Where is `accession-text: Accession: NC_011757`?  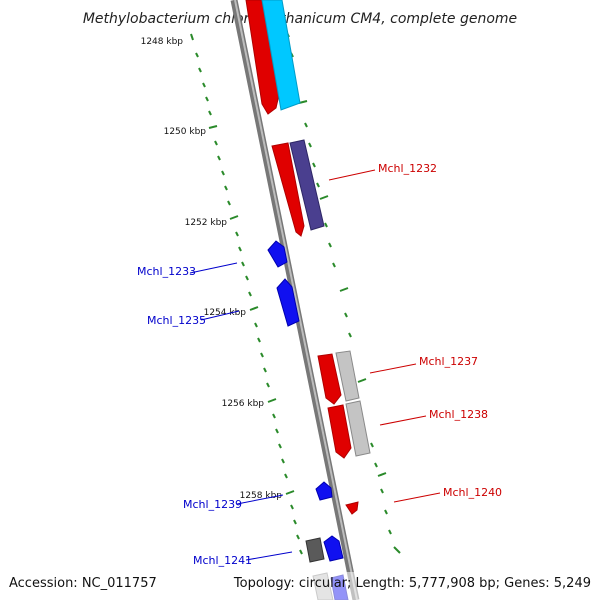 accession-text: Accession: NC_011757 is located at coordinates (83, 583).